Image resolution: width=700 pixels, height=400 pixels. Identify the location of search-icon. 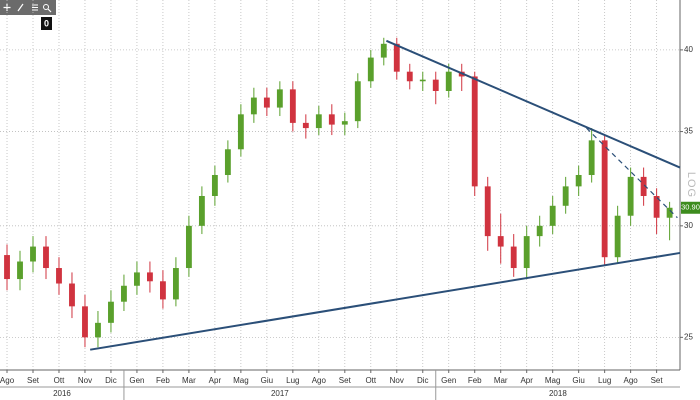
(46, 7).